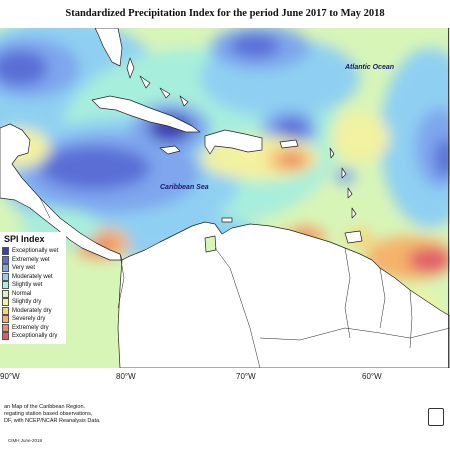 The height and width of the screenshot is (450, 450). Describe the element at coordinates (289, 144) in the screenshot. I see `puerto-rico` at that location.